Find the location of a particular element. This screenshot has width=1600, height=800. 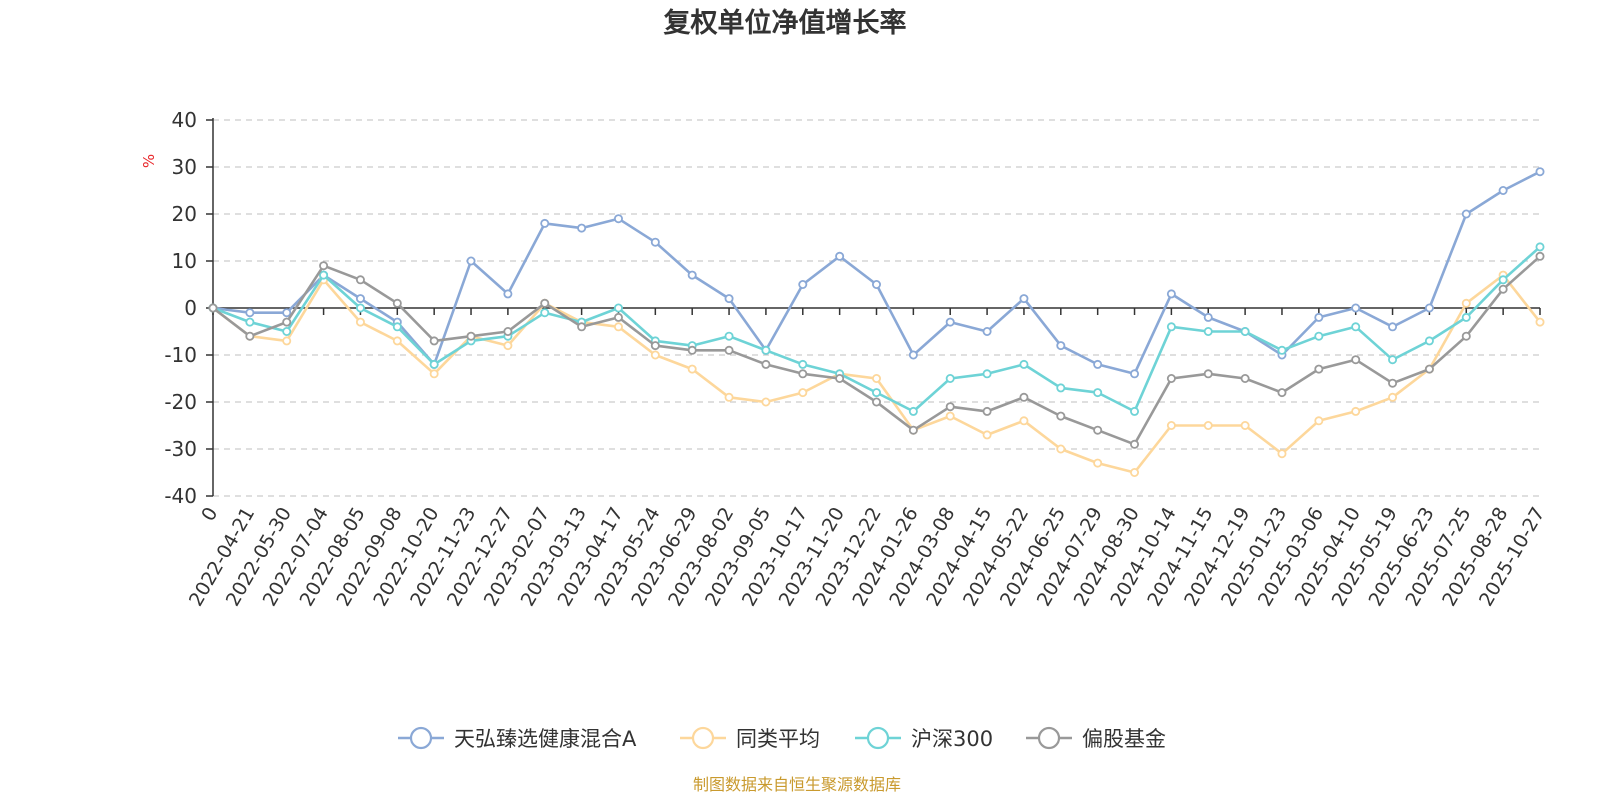

legend-item: 沪深300 is located at coordinates (924, 738).